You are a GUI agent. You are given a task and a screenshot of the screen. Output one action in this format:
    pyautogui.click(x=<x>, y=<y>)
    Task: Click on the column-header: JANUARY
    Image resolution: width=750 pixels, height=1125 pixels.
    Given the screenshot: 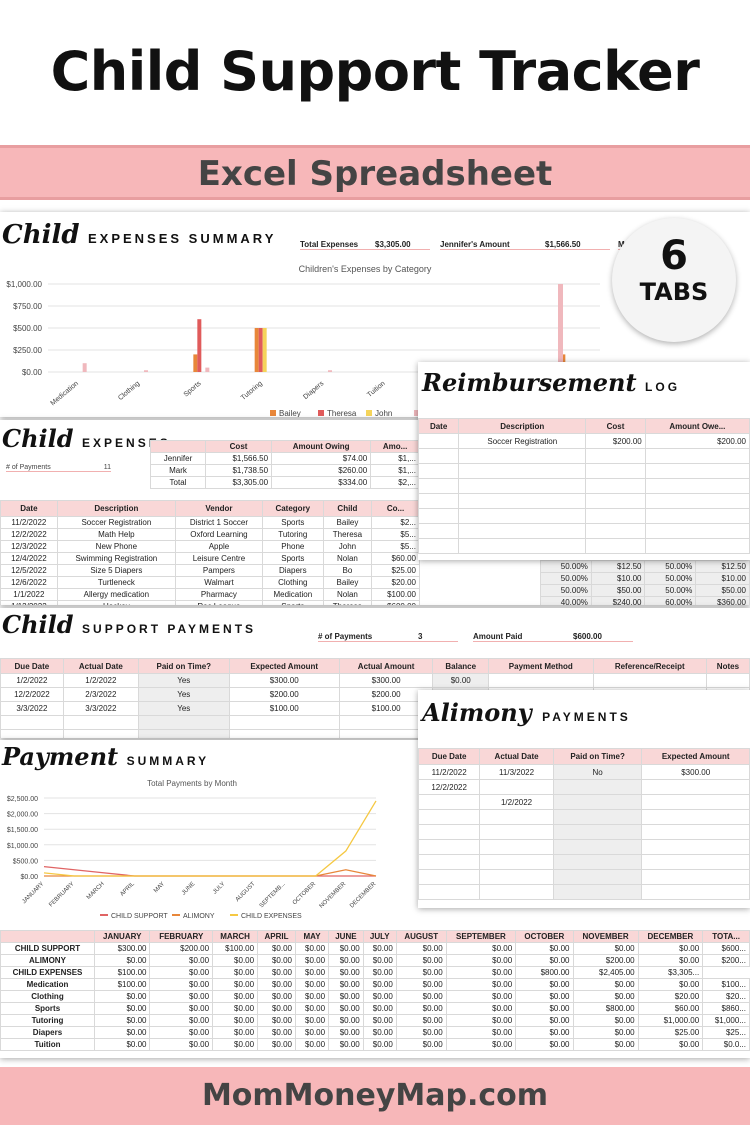 What is the action you would take?
    pyautogui.click(x=122, y=936)
    